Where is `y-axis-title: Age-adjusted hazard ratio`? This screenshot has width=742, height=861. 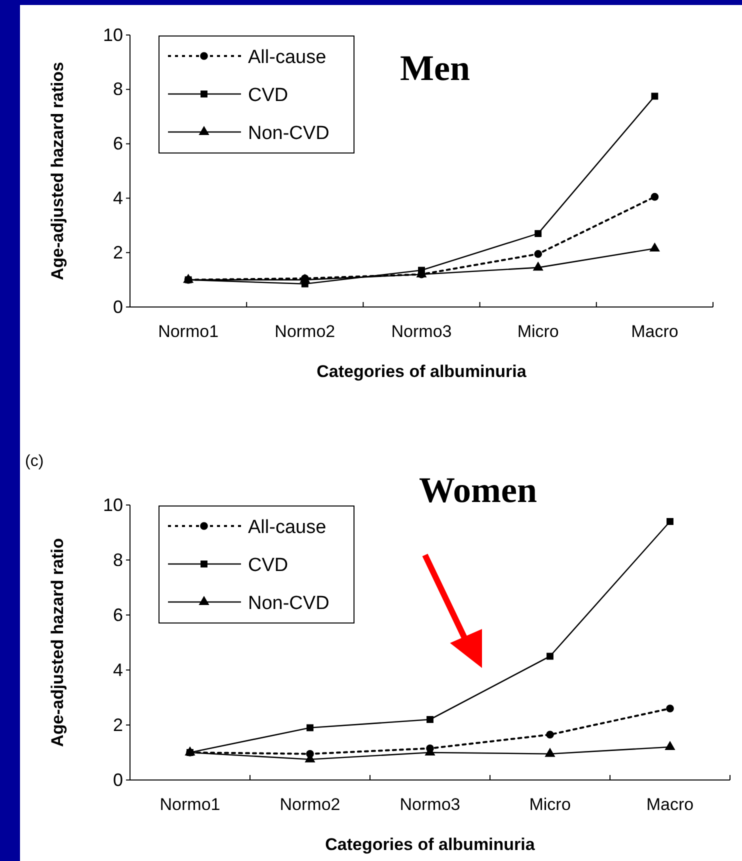
y-axis-title: Age-adjusted hazard ratio is located at coordinates (57, 642).